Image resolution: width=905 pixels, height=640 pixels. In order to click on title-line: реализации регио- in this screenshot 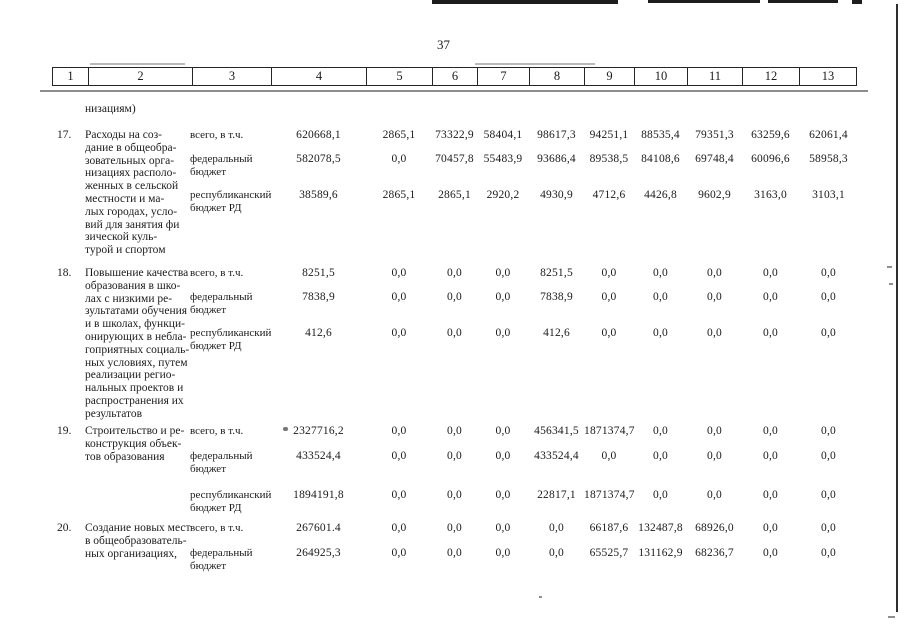, I will do `click(130, 375)`.